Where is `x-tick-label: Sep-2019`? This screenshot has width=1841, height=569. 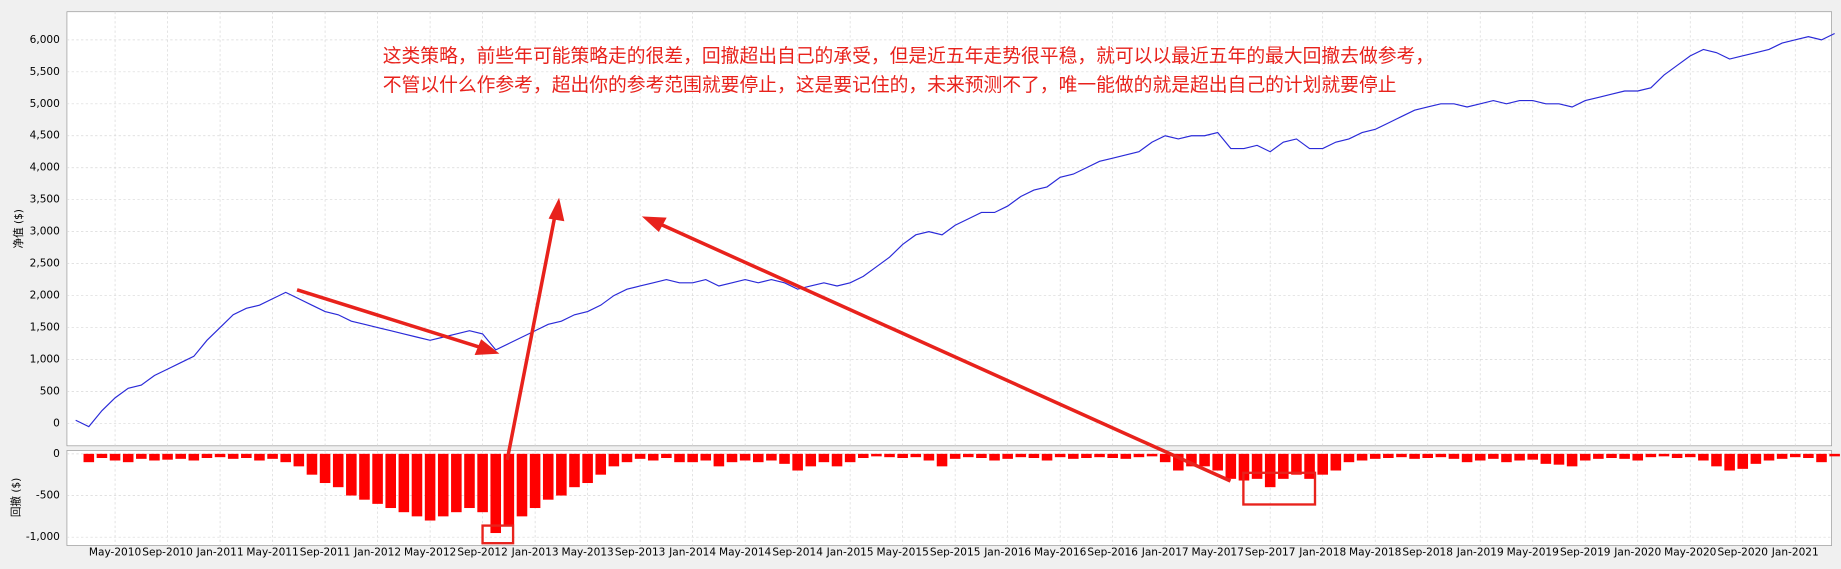
x-tick-label: Sep-2019 is located at coordinates (1585, 553).